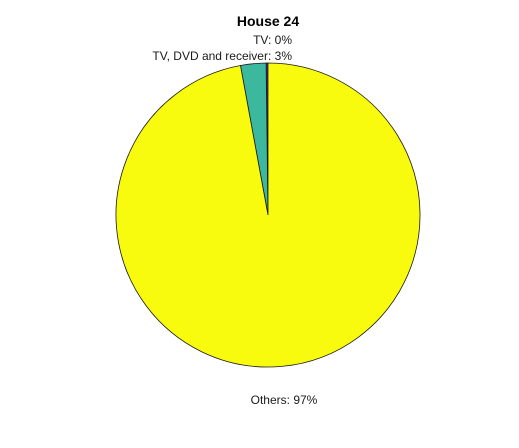 This screenshot has width=519, height=448. What do you see at coordinates (268, 21) in the screenshot?
I see `chart-title: House 24` at bounding box center [268, 21].